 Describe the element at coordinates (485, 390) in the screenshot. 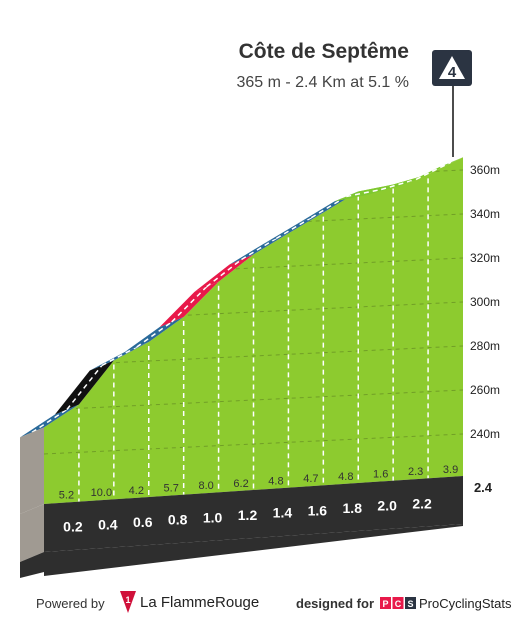

I see `y-tick-label: 260m` at that location.